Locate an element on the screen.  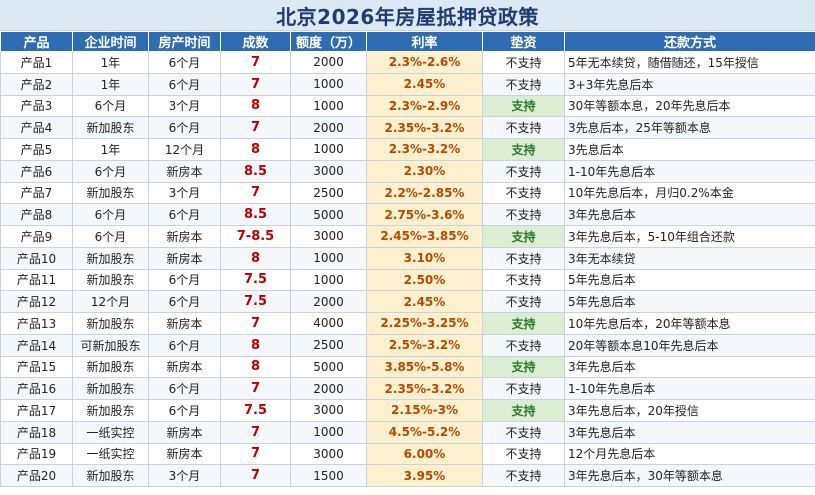
cell-interest: 2.30% is located at coordinates (424, 171).